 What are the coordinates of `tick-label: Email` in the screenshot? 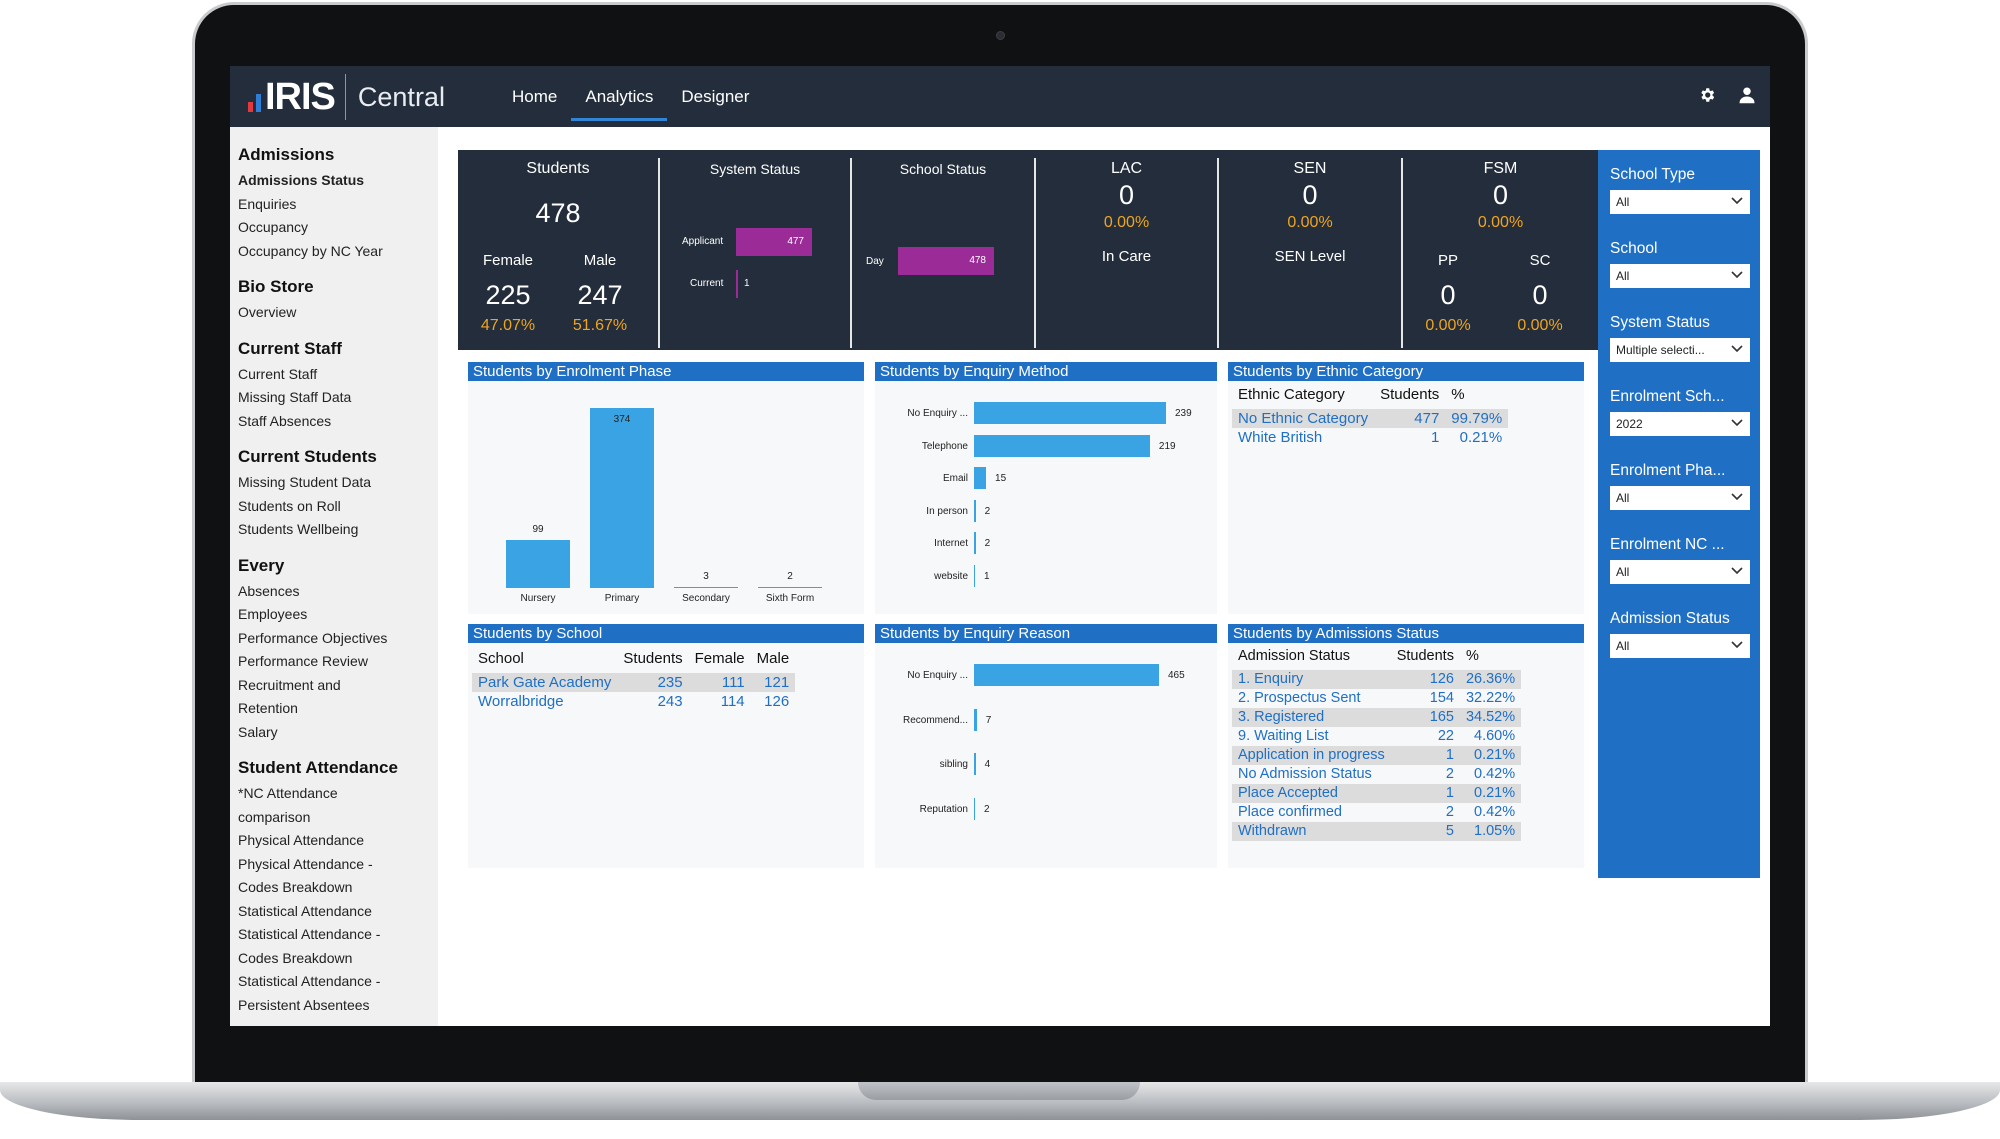 It's located at (955, 478).